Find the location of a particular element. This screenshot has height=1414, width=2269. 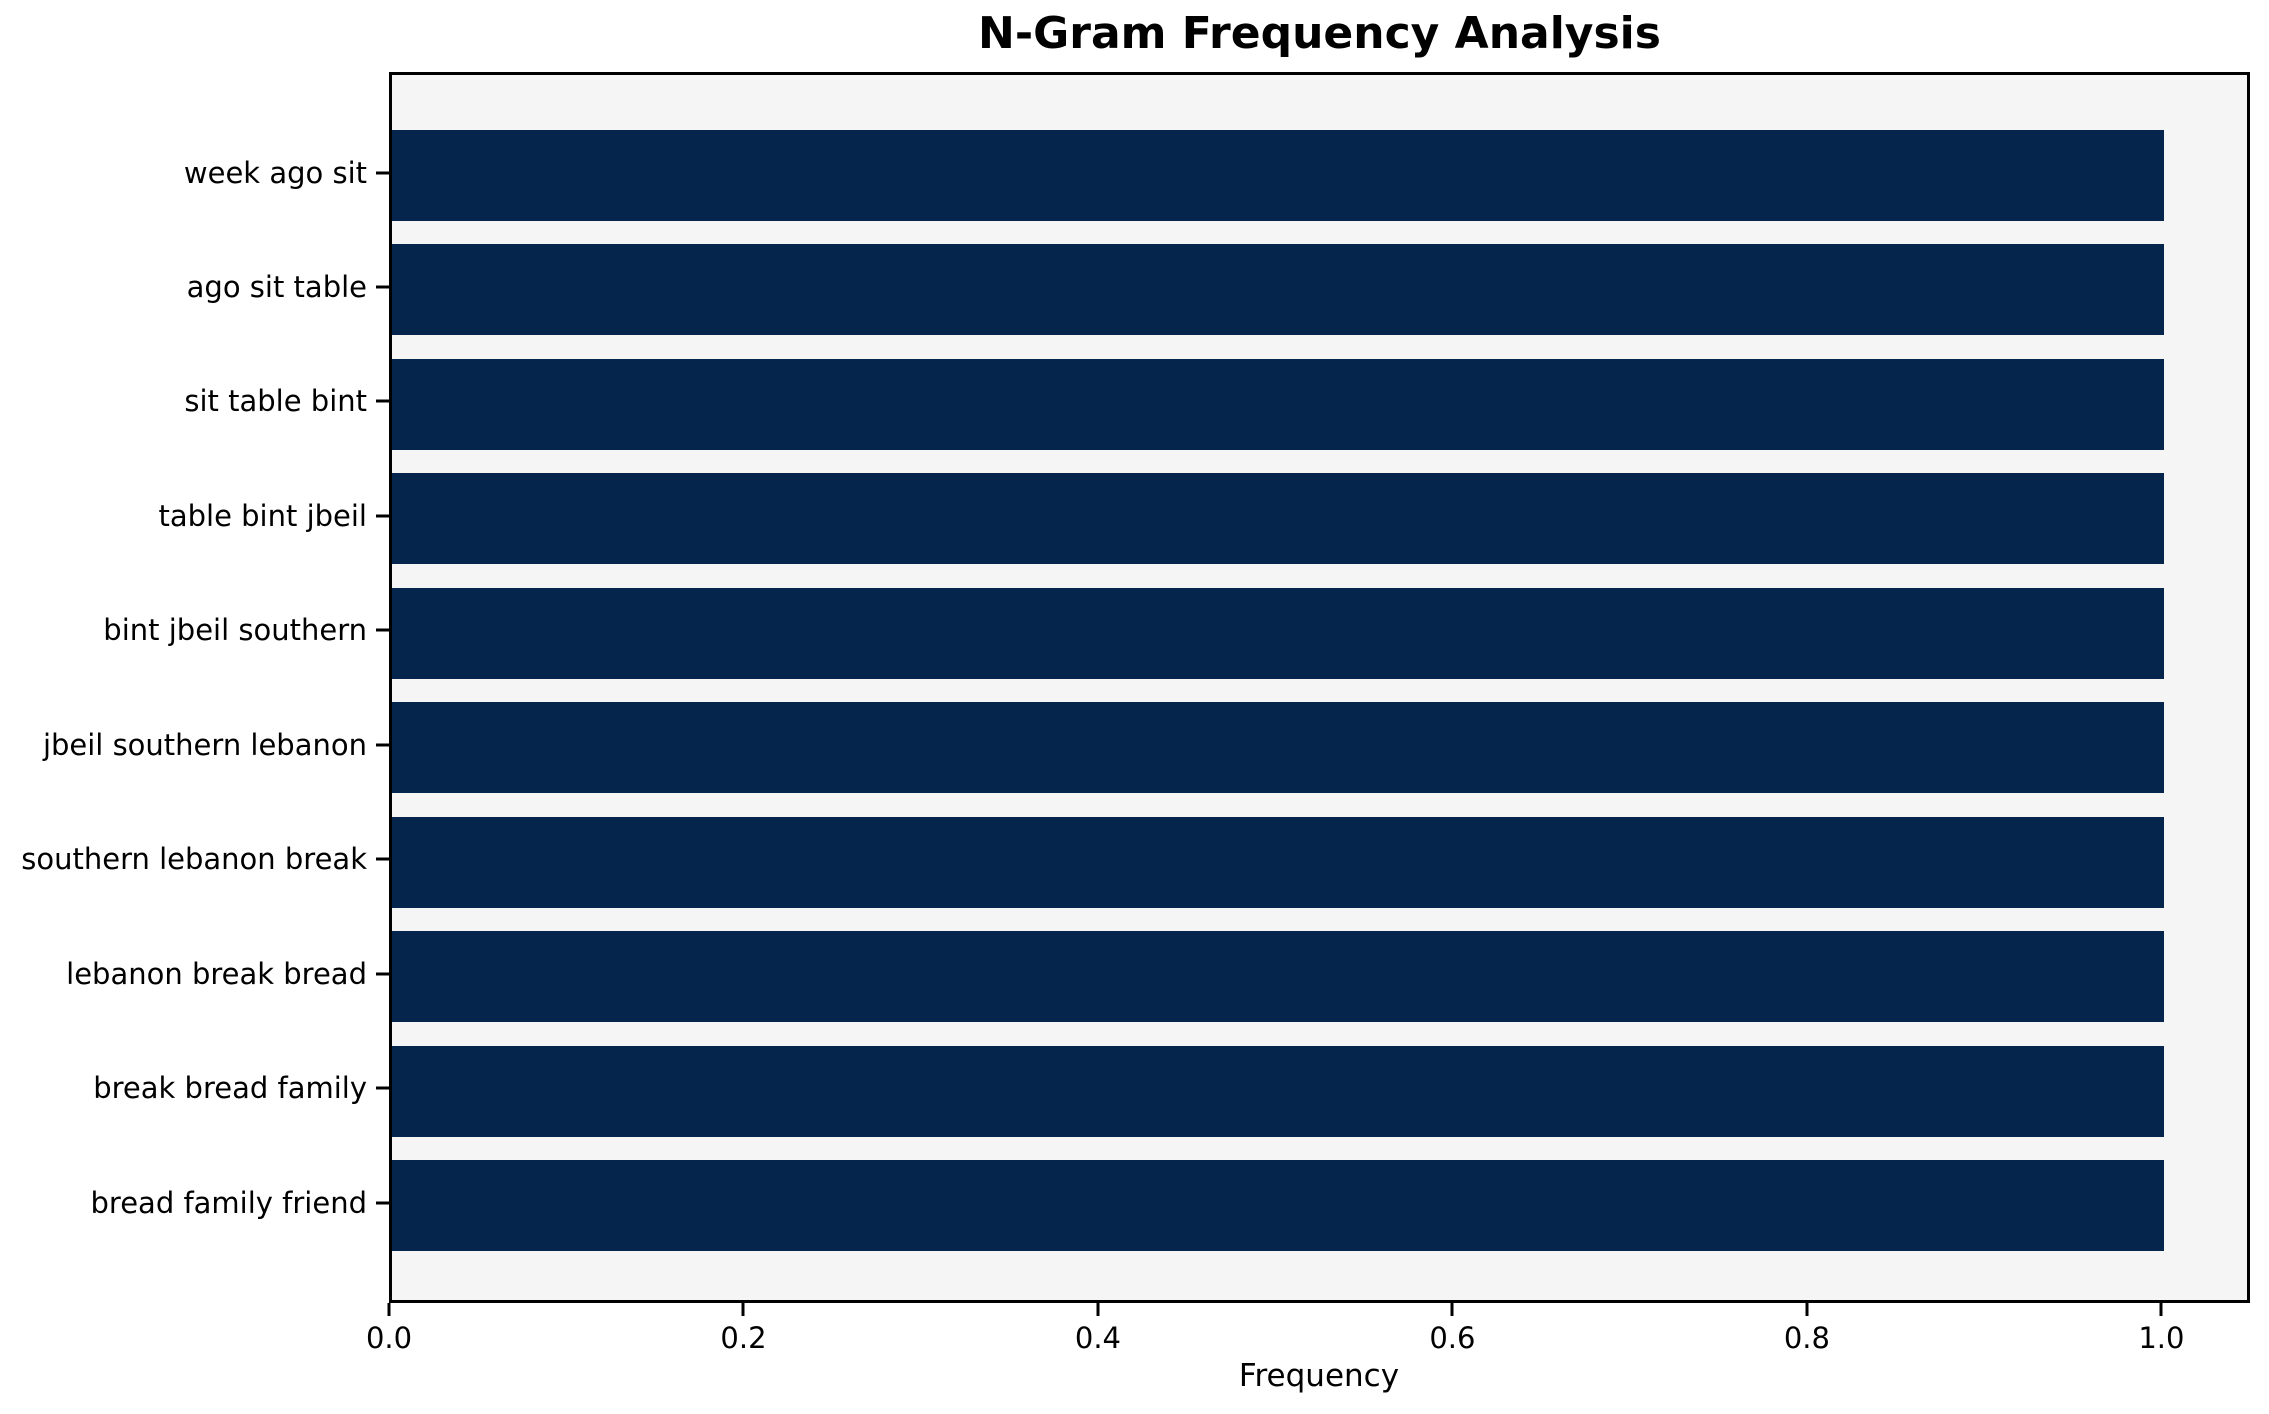

y-tick-label: lebanon break bread is located at coordinates (216, 973).